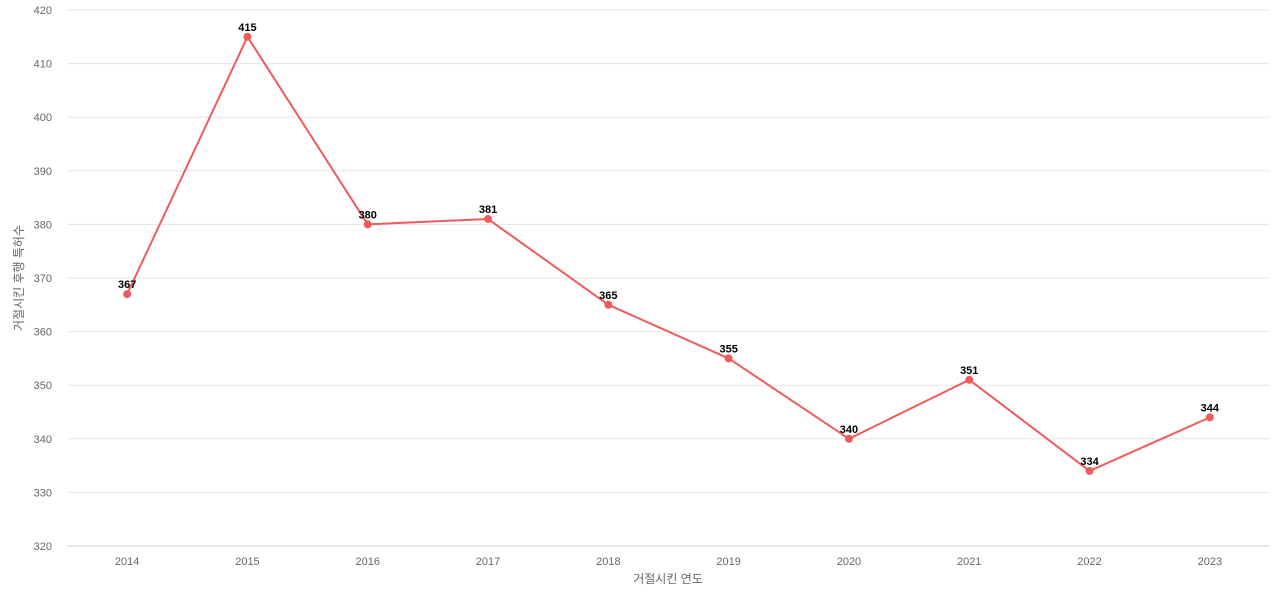 This screenshot has height=605, width=1280. Describe the element at coordinates (608, 296) in the screenshot. I see `data-label: 365` at that location.